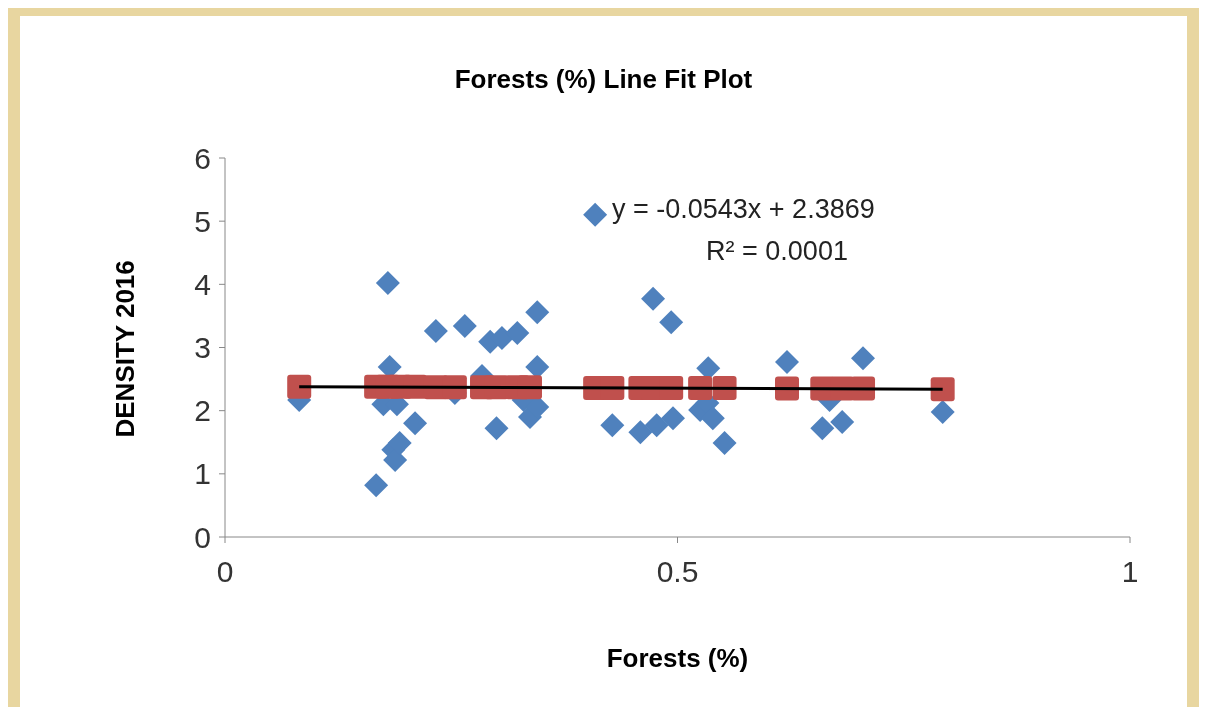 The width and height of the screenshot is (1207, 715). Describe the element at coordinates (677, 572) in the screenshot. I see `x-tick-label: 0.5` at that location.